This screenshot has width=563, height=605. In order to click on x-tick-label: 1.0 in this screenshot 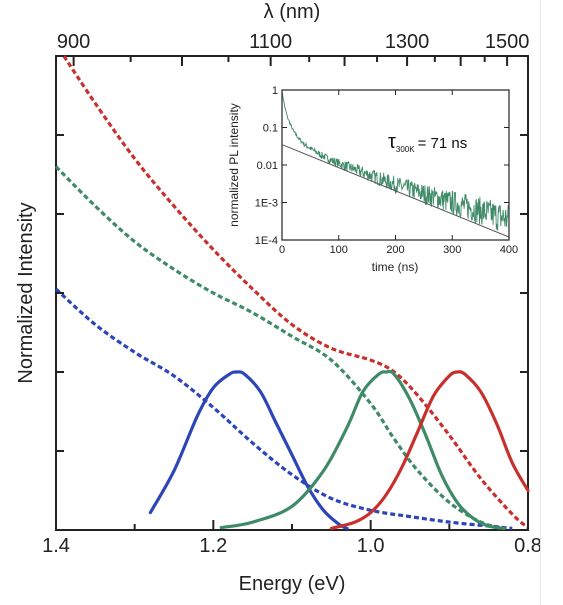, I will do `click(371, 546)`.